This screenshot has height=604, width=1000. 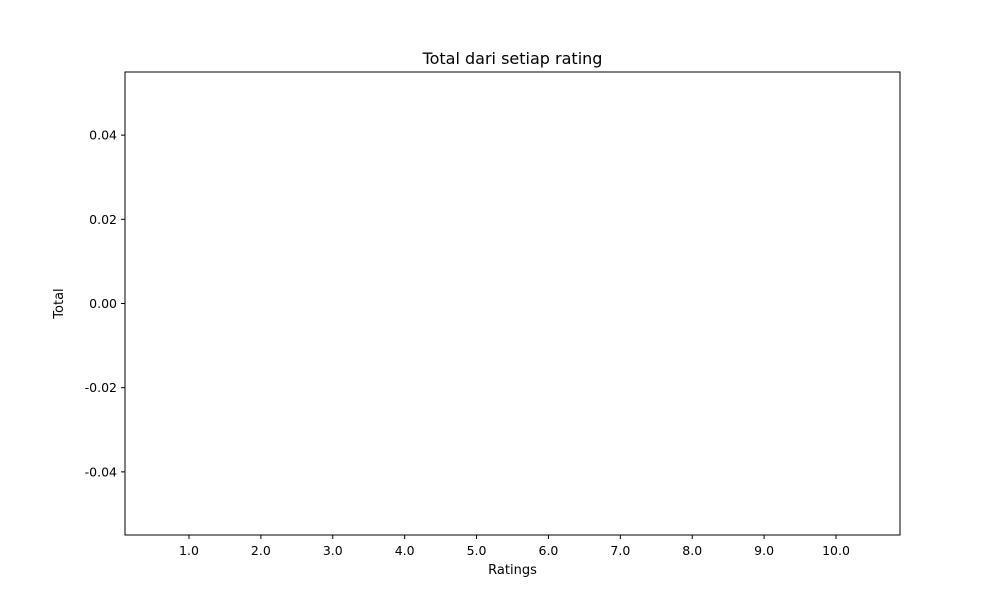 What do you see at coordinates (261, 550) in the screenshot?
I see `x-tick-label: 2.0` at bounding box center [261, 550].